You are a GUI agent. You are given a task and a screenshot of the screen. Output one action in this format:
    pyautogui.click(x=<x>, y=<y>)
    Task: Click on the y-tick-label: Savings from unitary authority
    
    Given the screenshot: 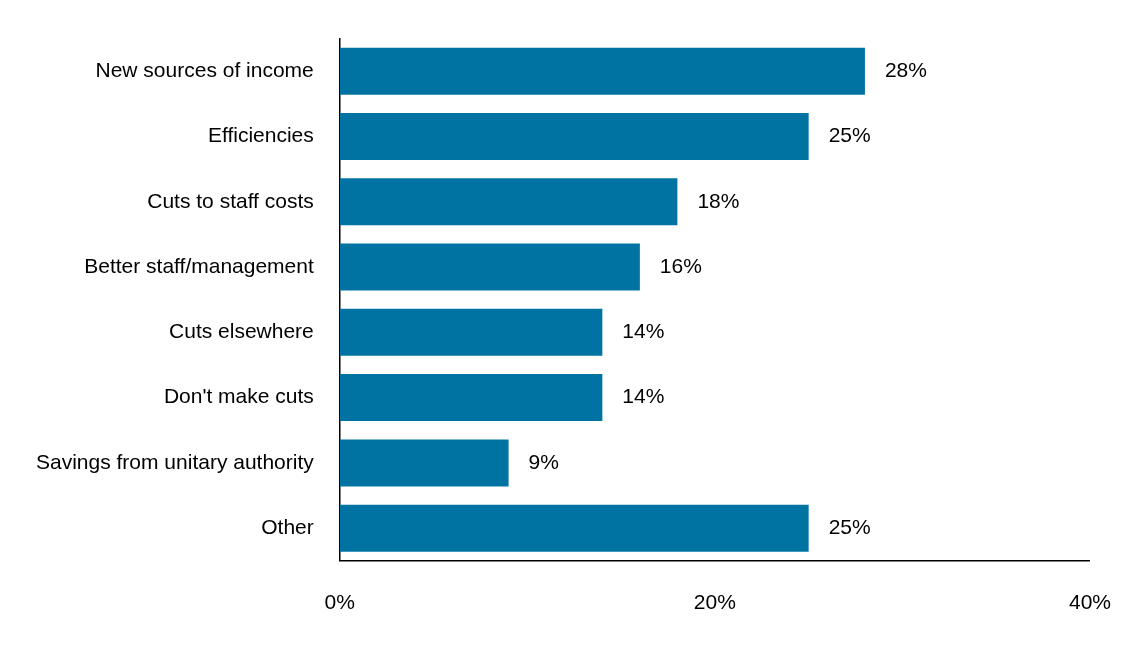 What is the action you would take?
    pyautogui.click(x=175, y=461)
    